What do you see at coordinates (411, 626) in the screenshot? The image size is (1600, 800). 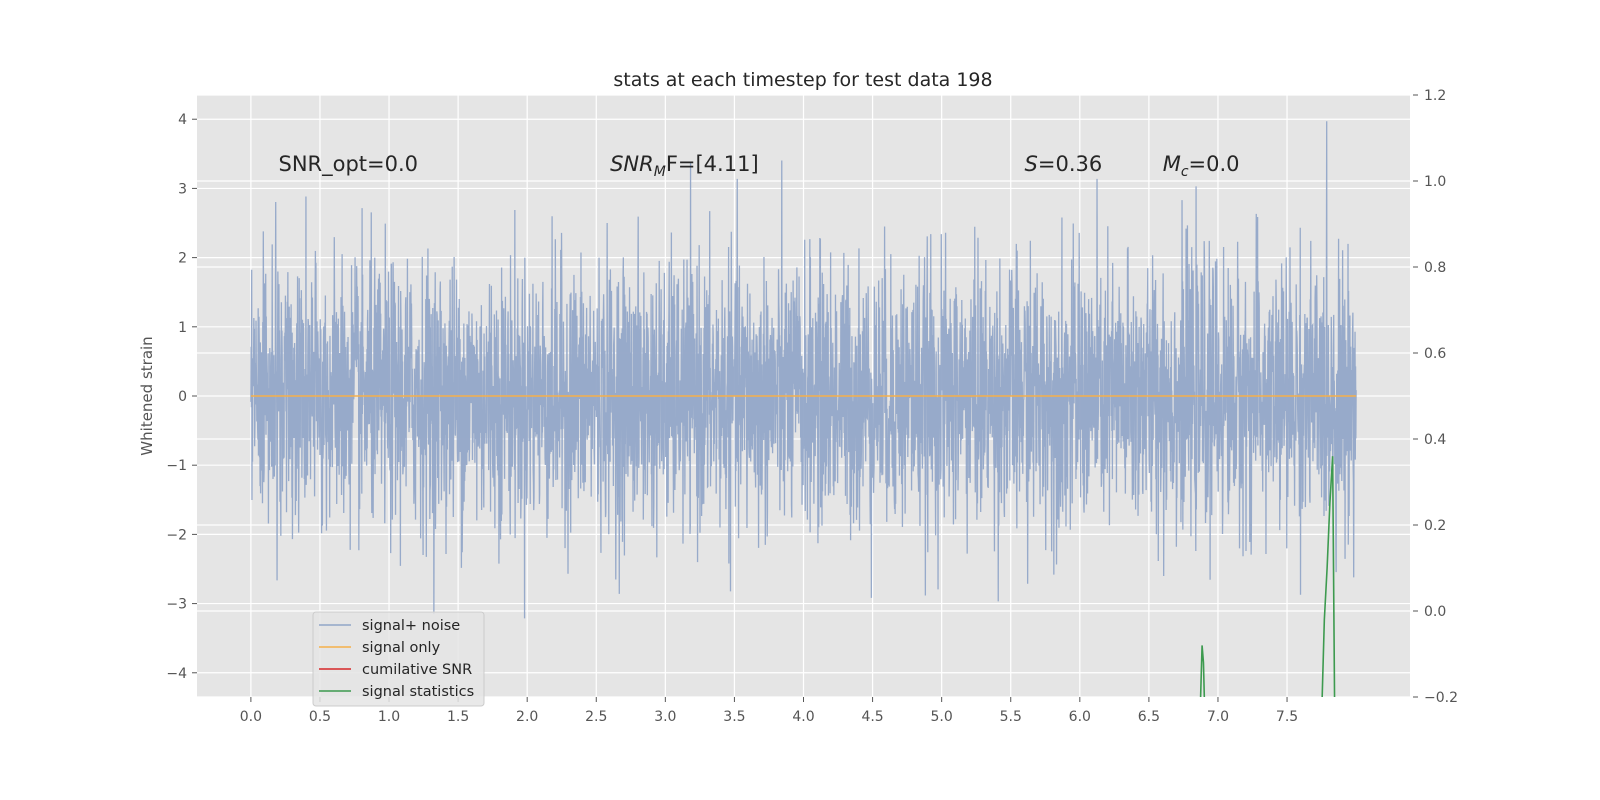 I see `legend-label: signal+ noise` at bounding box center [411, 626].